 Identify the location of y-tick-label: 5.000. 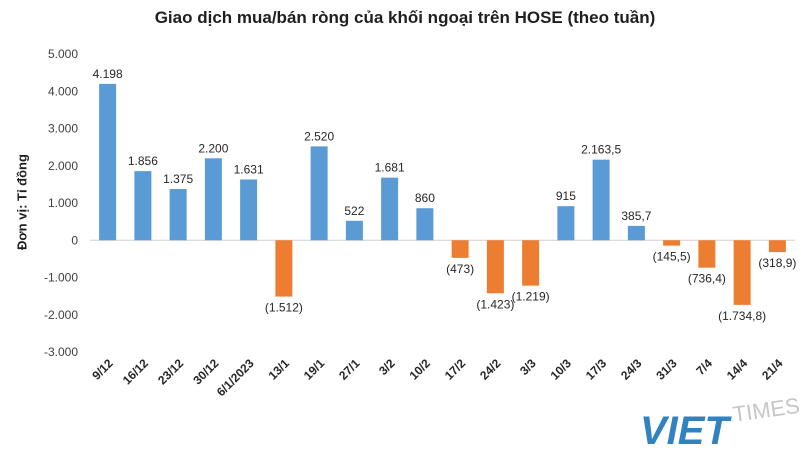
(63, 54).